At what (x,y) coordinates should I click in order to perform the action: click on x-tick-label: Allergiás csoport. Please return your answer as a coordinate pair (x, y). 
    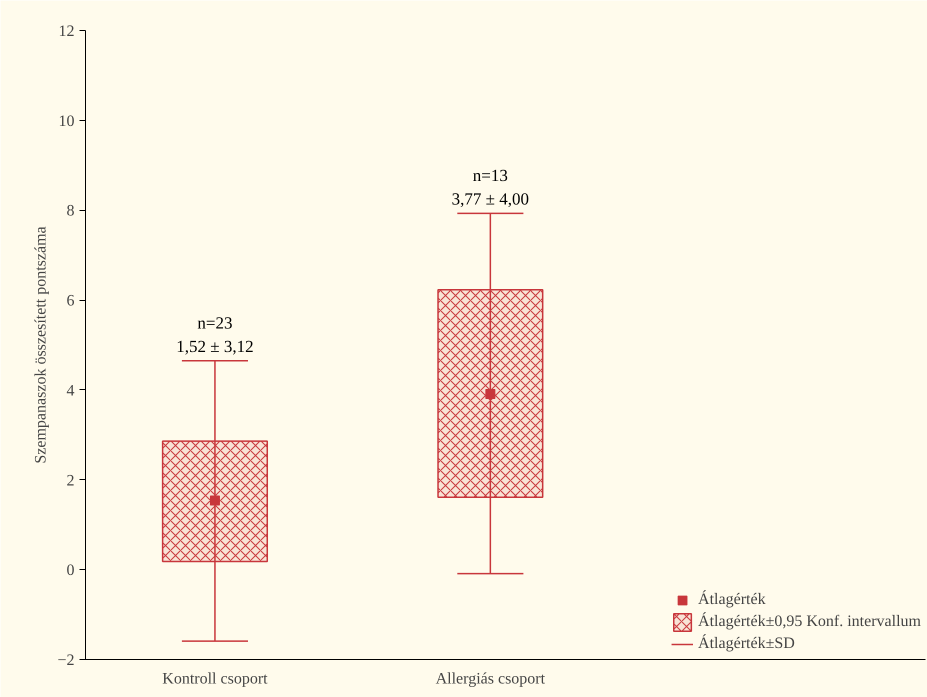
    Looking at the image, I should click on (491, 679).